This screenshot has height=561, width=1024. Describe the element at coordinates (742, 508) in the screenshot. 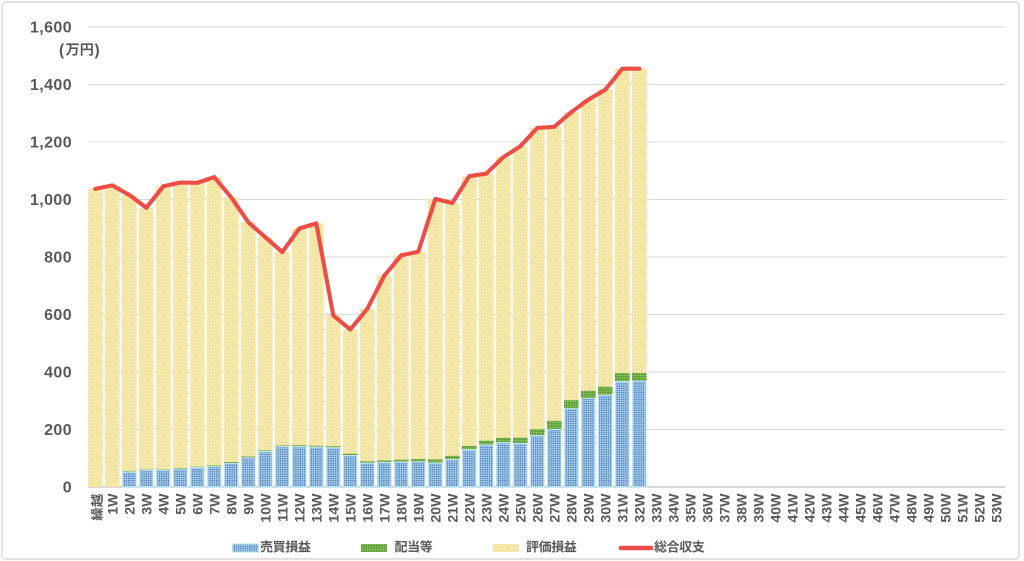

I see `svg-text: 38W` at that location.